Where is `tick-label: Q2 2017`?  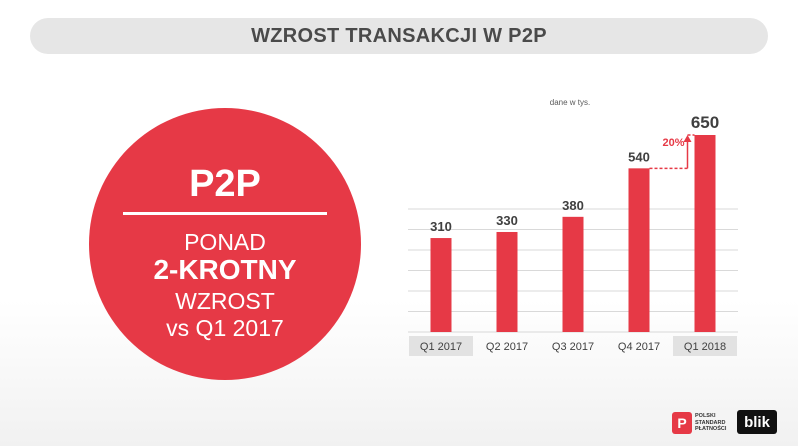 tick-label: Q2 2017 is located at coordinates (507, 347).